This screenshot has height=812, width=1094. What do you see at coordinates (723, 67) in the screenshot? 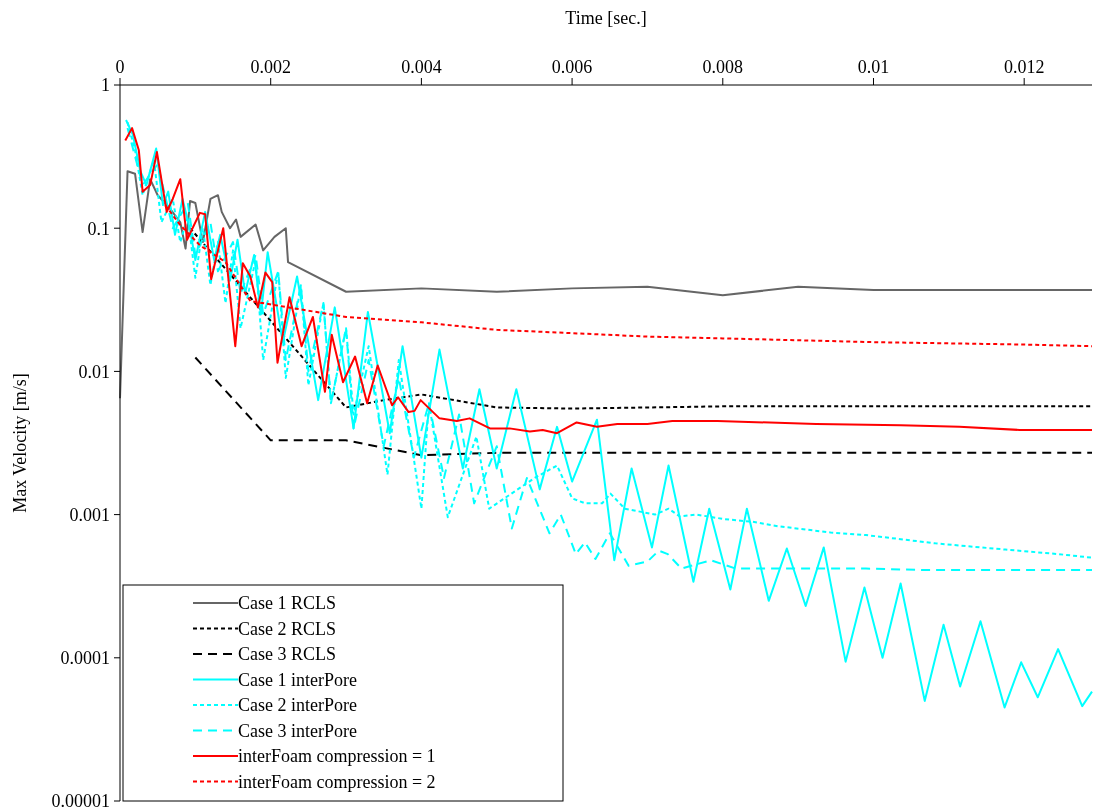
I see `x-tick-label: 0.008` at bounding box center [723, 67].